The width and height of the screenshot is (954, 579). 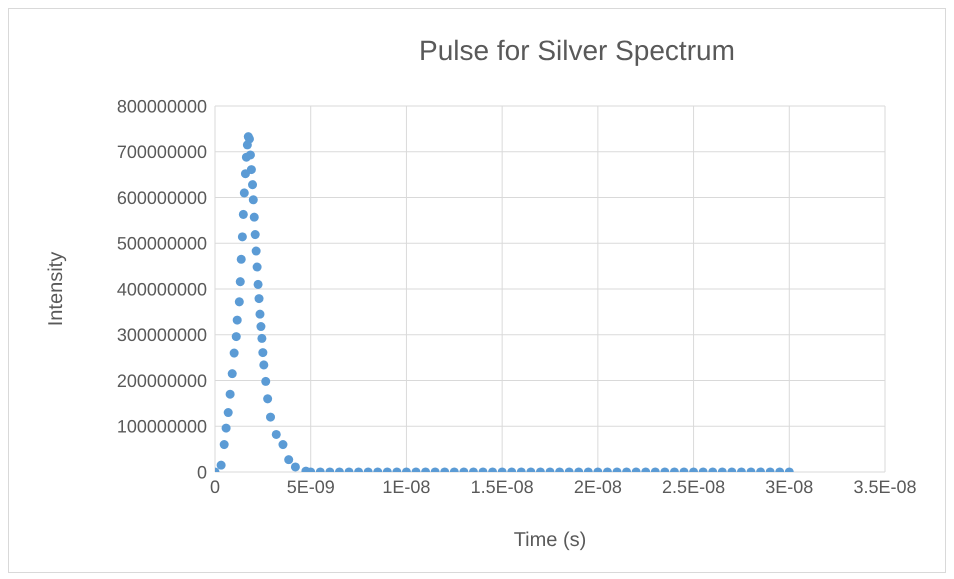 What do you see at coordinates (161, 152) in the screenshot?
I see `y-tick-label: 700000000` at bounding box center [161, 152].